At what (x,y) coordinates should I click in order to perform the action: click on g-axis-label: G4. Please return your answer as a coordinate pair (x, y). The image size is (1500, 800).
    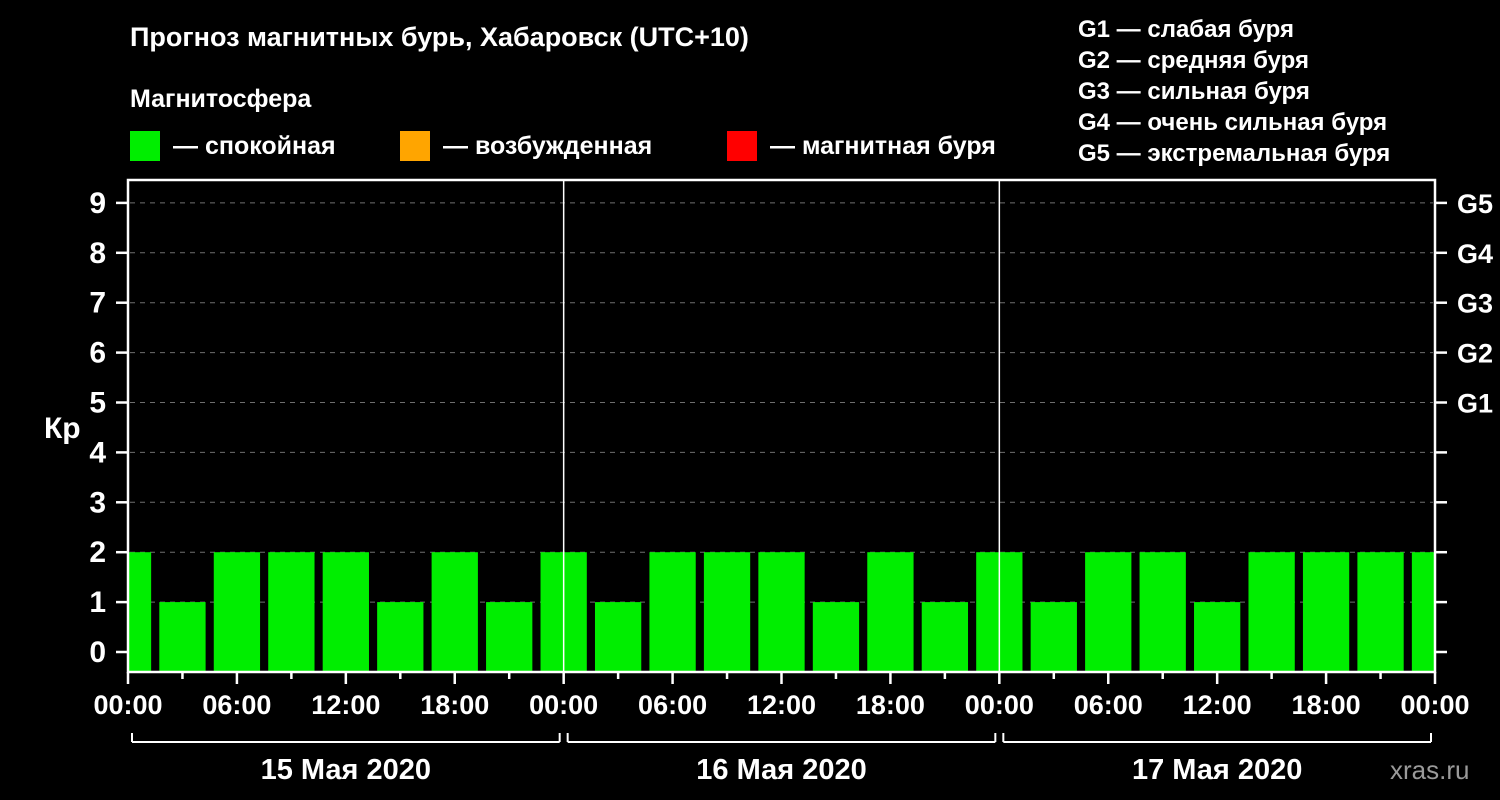
    Looking at the image, I should click on (1475, 254).